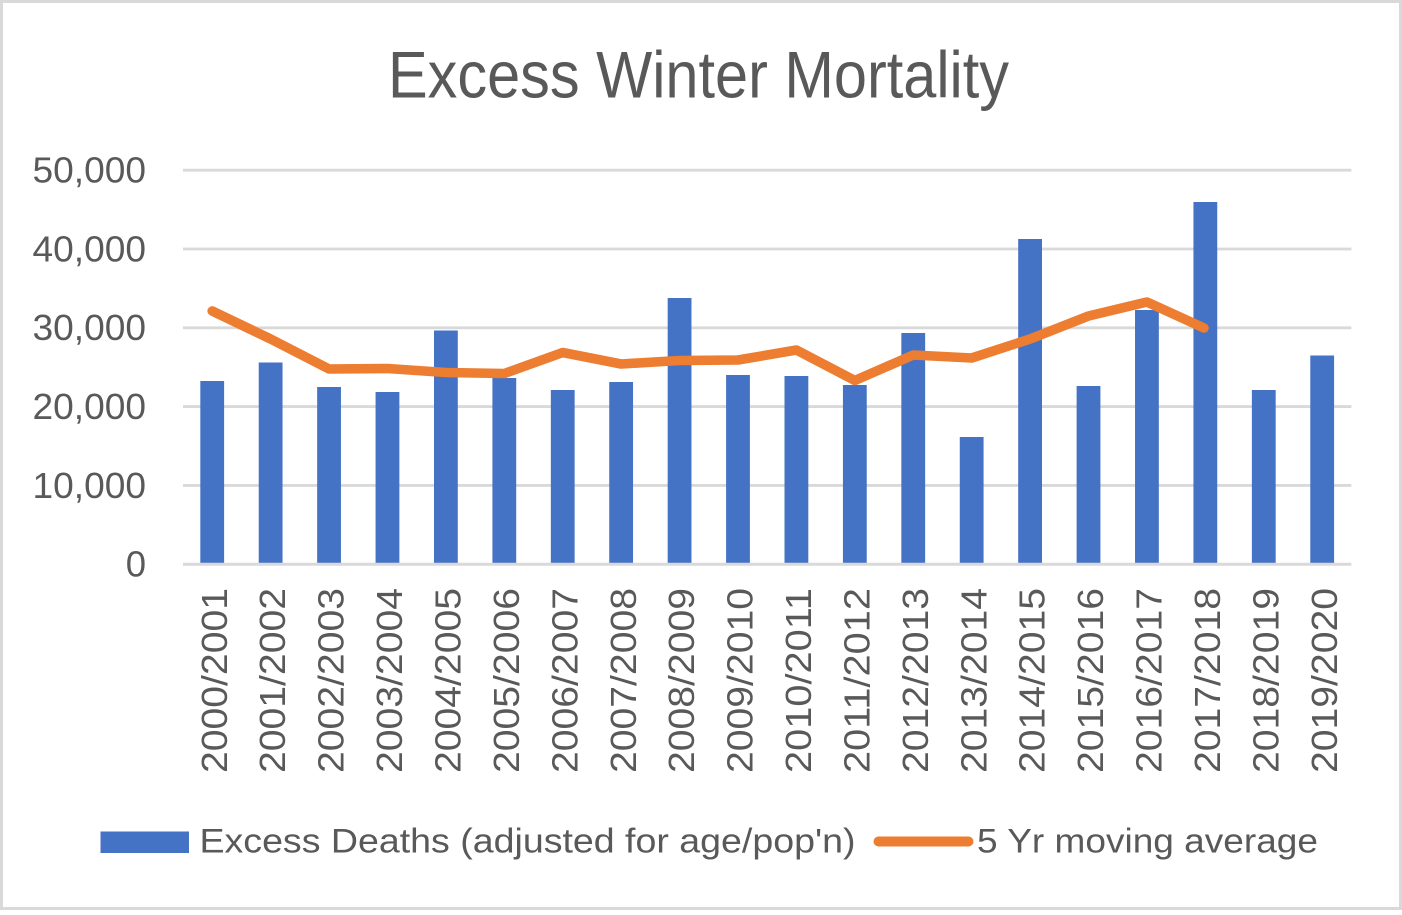 This screenshot has width=1402, height=915. What do you see at coordinates (506, 680) in the screenshot?
I see `svg-text: 2005/2006` at bounding box center [506, 680].